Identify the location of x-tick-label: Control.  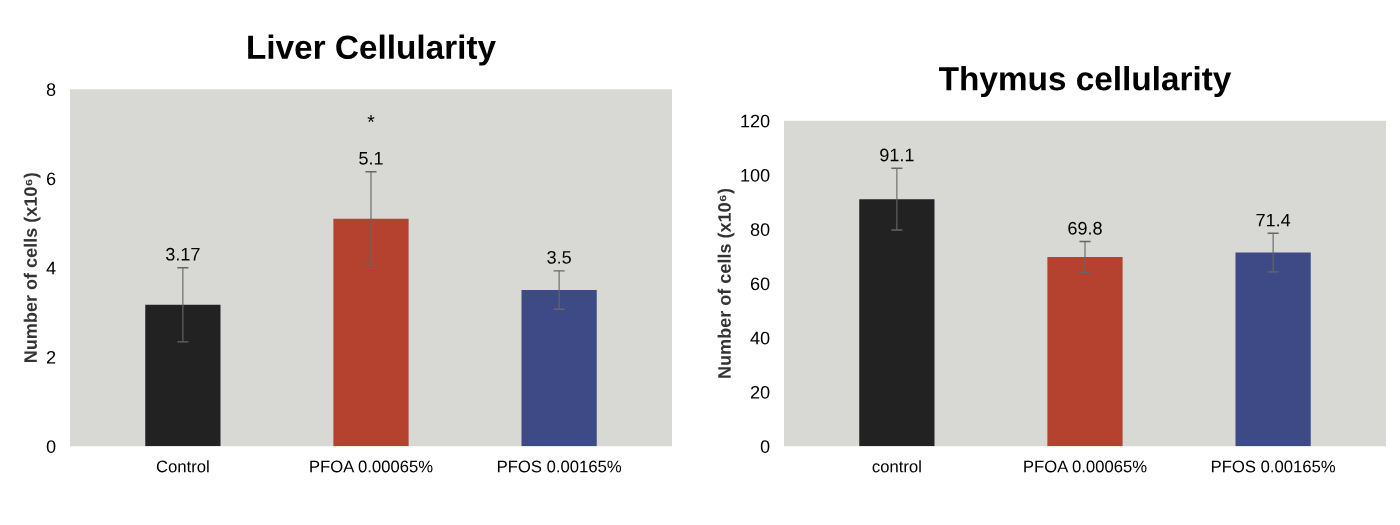
(182, 466).